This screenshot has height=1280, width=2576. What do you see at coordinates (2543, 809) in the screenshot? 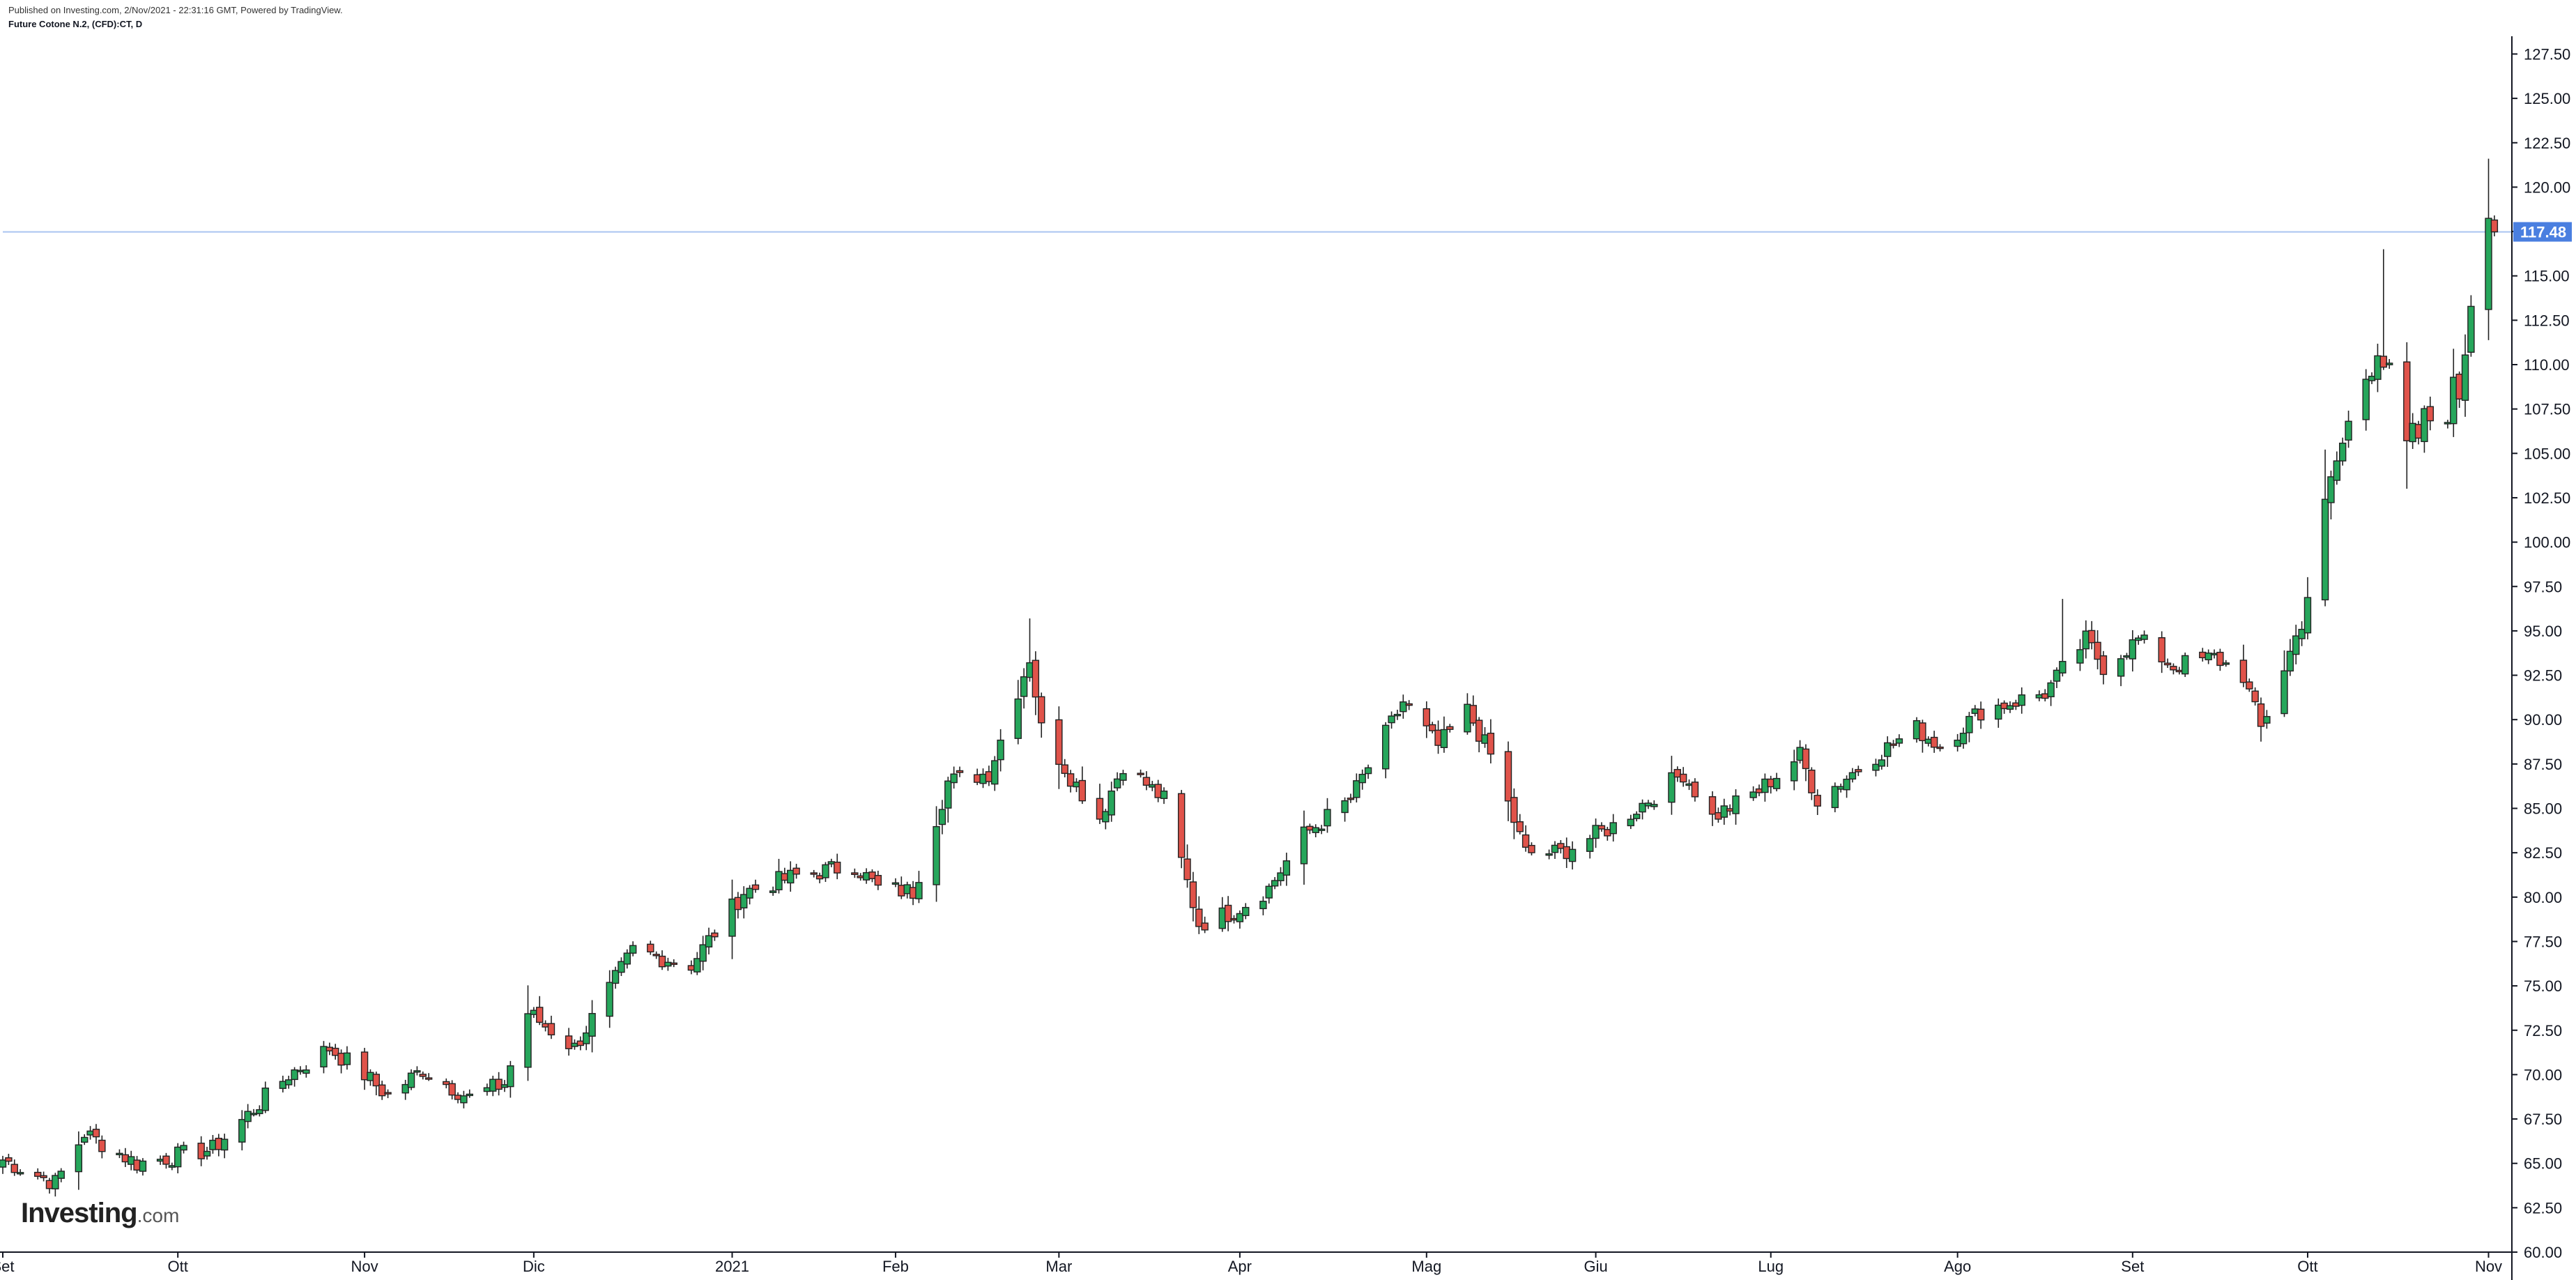
I see `y-tick-label: 85.00` at bounding box center [2543, 809].